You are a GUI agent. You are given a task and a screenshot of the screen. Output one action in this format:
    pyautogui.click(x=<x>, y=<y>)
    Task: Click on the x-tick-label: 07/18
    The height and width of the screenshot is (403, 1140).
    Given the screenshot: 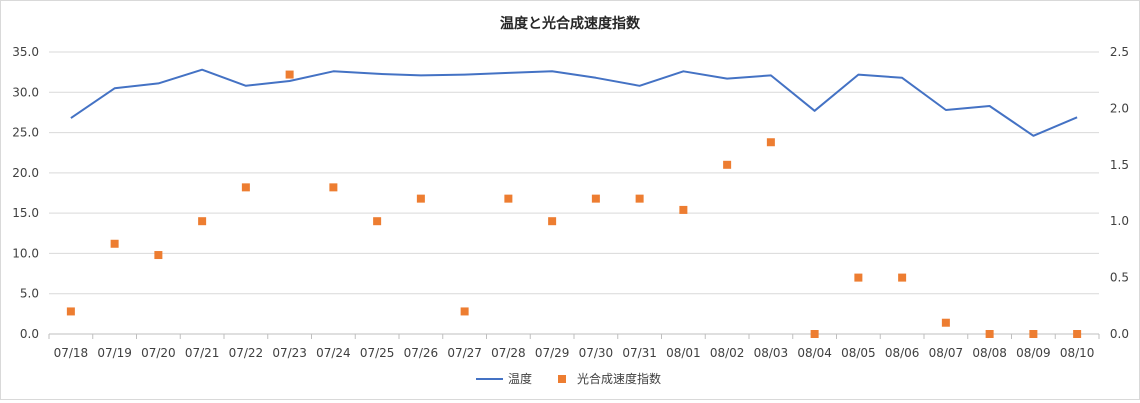 What is the action you would take?
    pyautogui.click(x=71, y=353)
    